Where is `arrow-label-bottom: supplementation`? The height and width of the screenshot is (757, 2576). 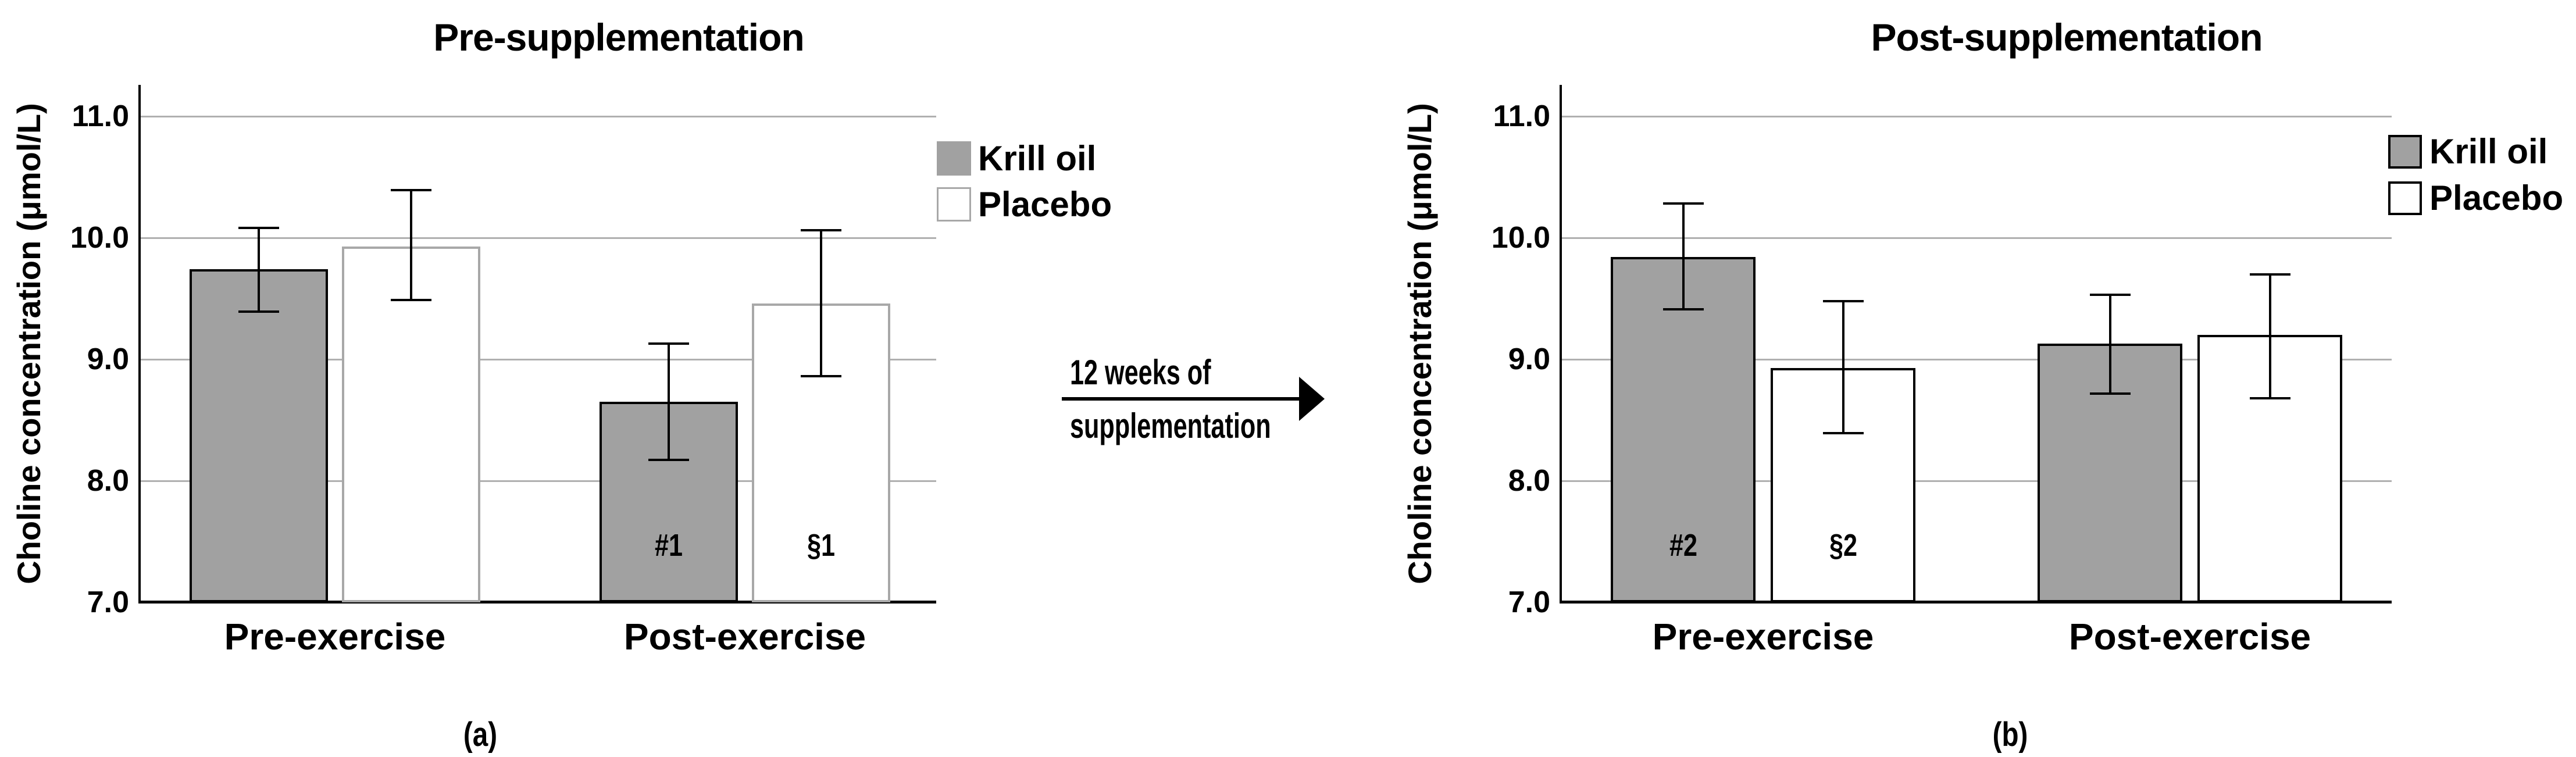 arrow-label-bottom: supplementation is located at coordinates (1171, 426).